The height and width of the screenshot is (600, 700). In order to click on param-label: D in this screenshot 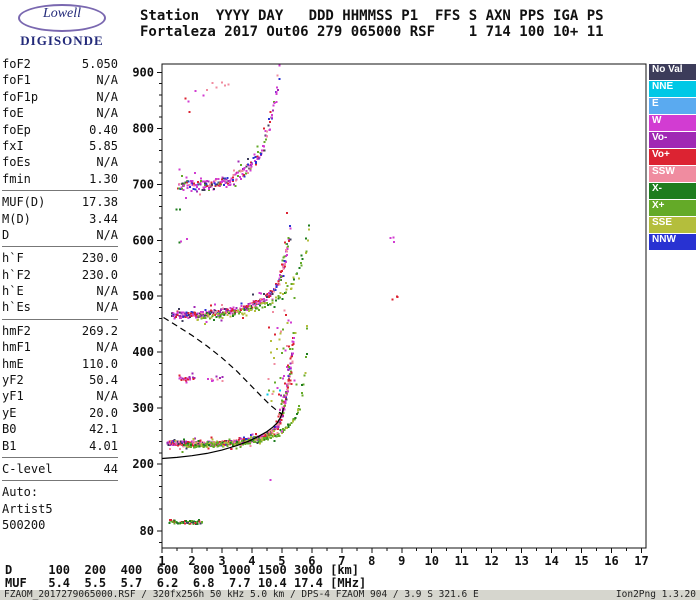, I will do `click(6, 234)`.